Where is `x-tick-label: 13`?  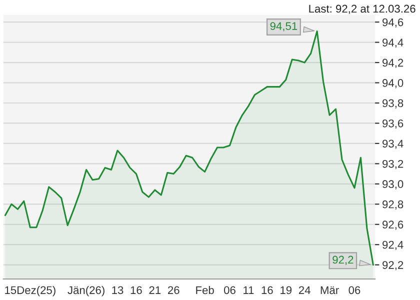 x-tick-label: 13 is located at coordinates (118, 290).